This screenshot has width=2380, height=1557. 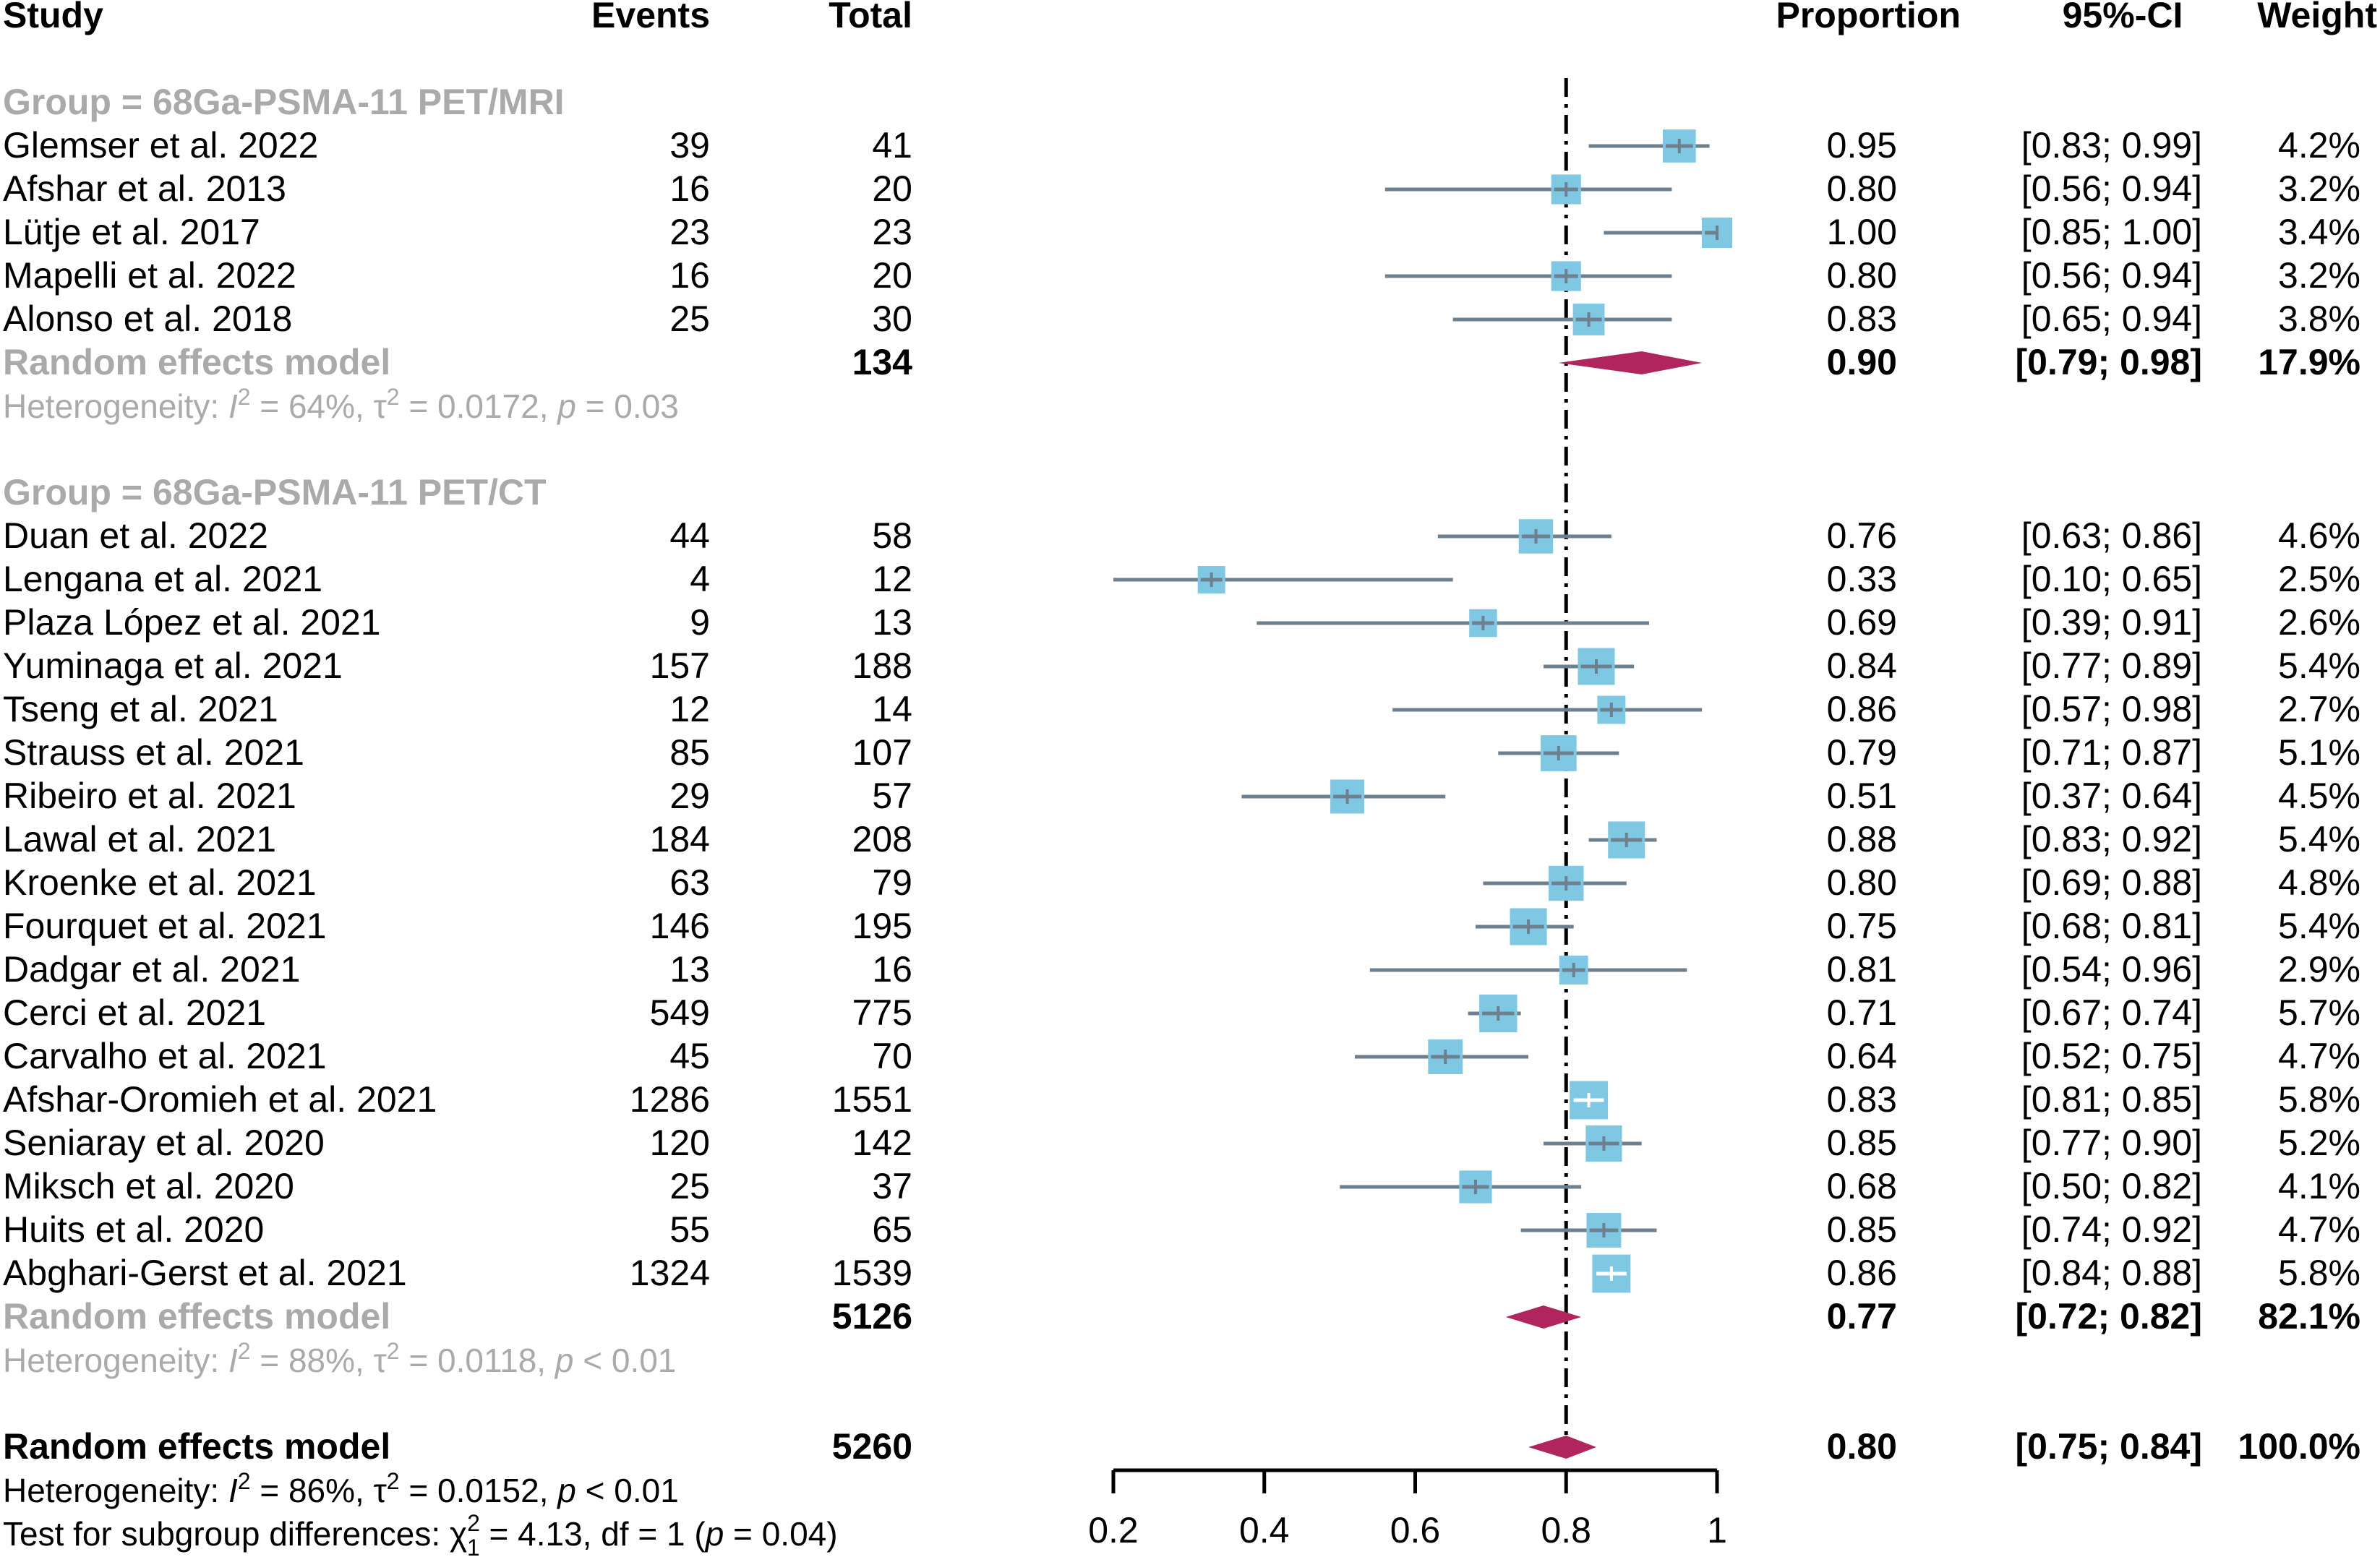 What do you see at coordinates (892, 1186) in the screenshot?
I see `total-value: 37` at bounding box center [892, 1186].